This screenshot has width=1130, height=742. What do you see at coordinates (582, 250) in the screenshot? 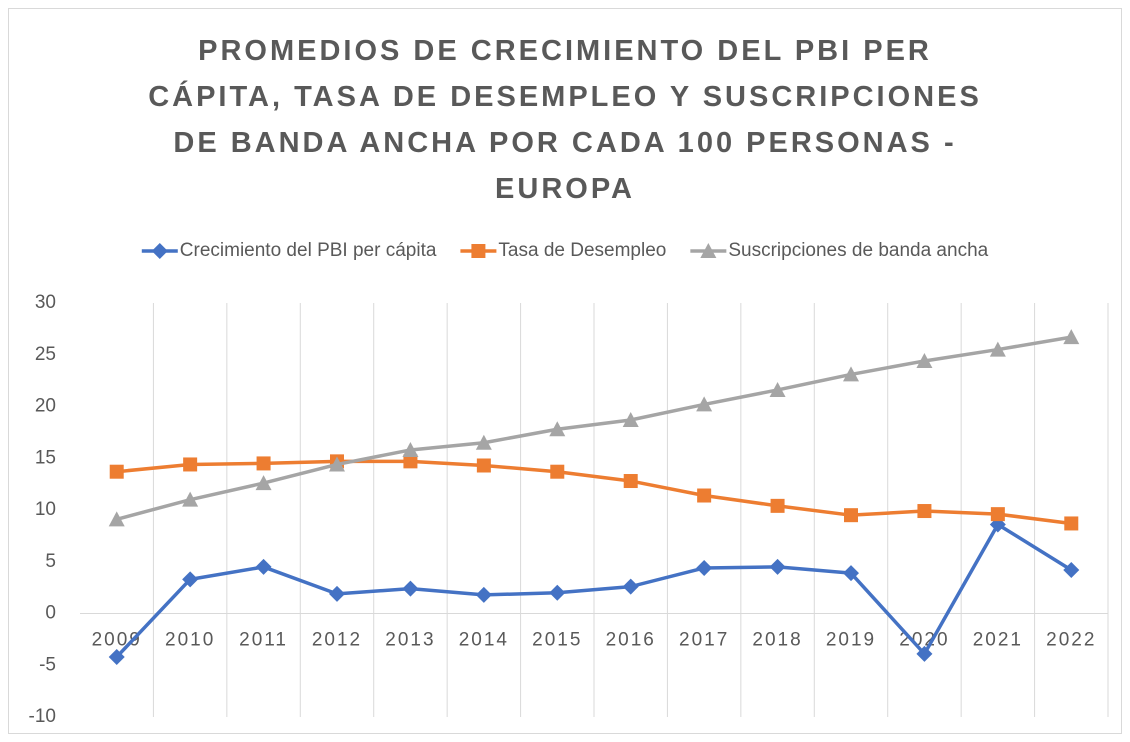
I see `legend-label: Tasa de Desempleo` at bounding box center [582, 250].